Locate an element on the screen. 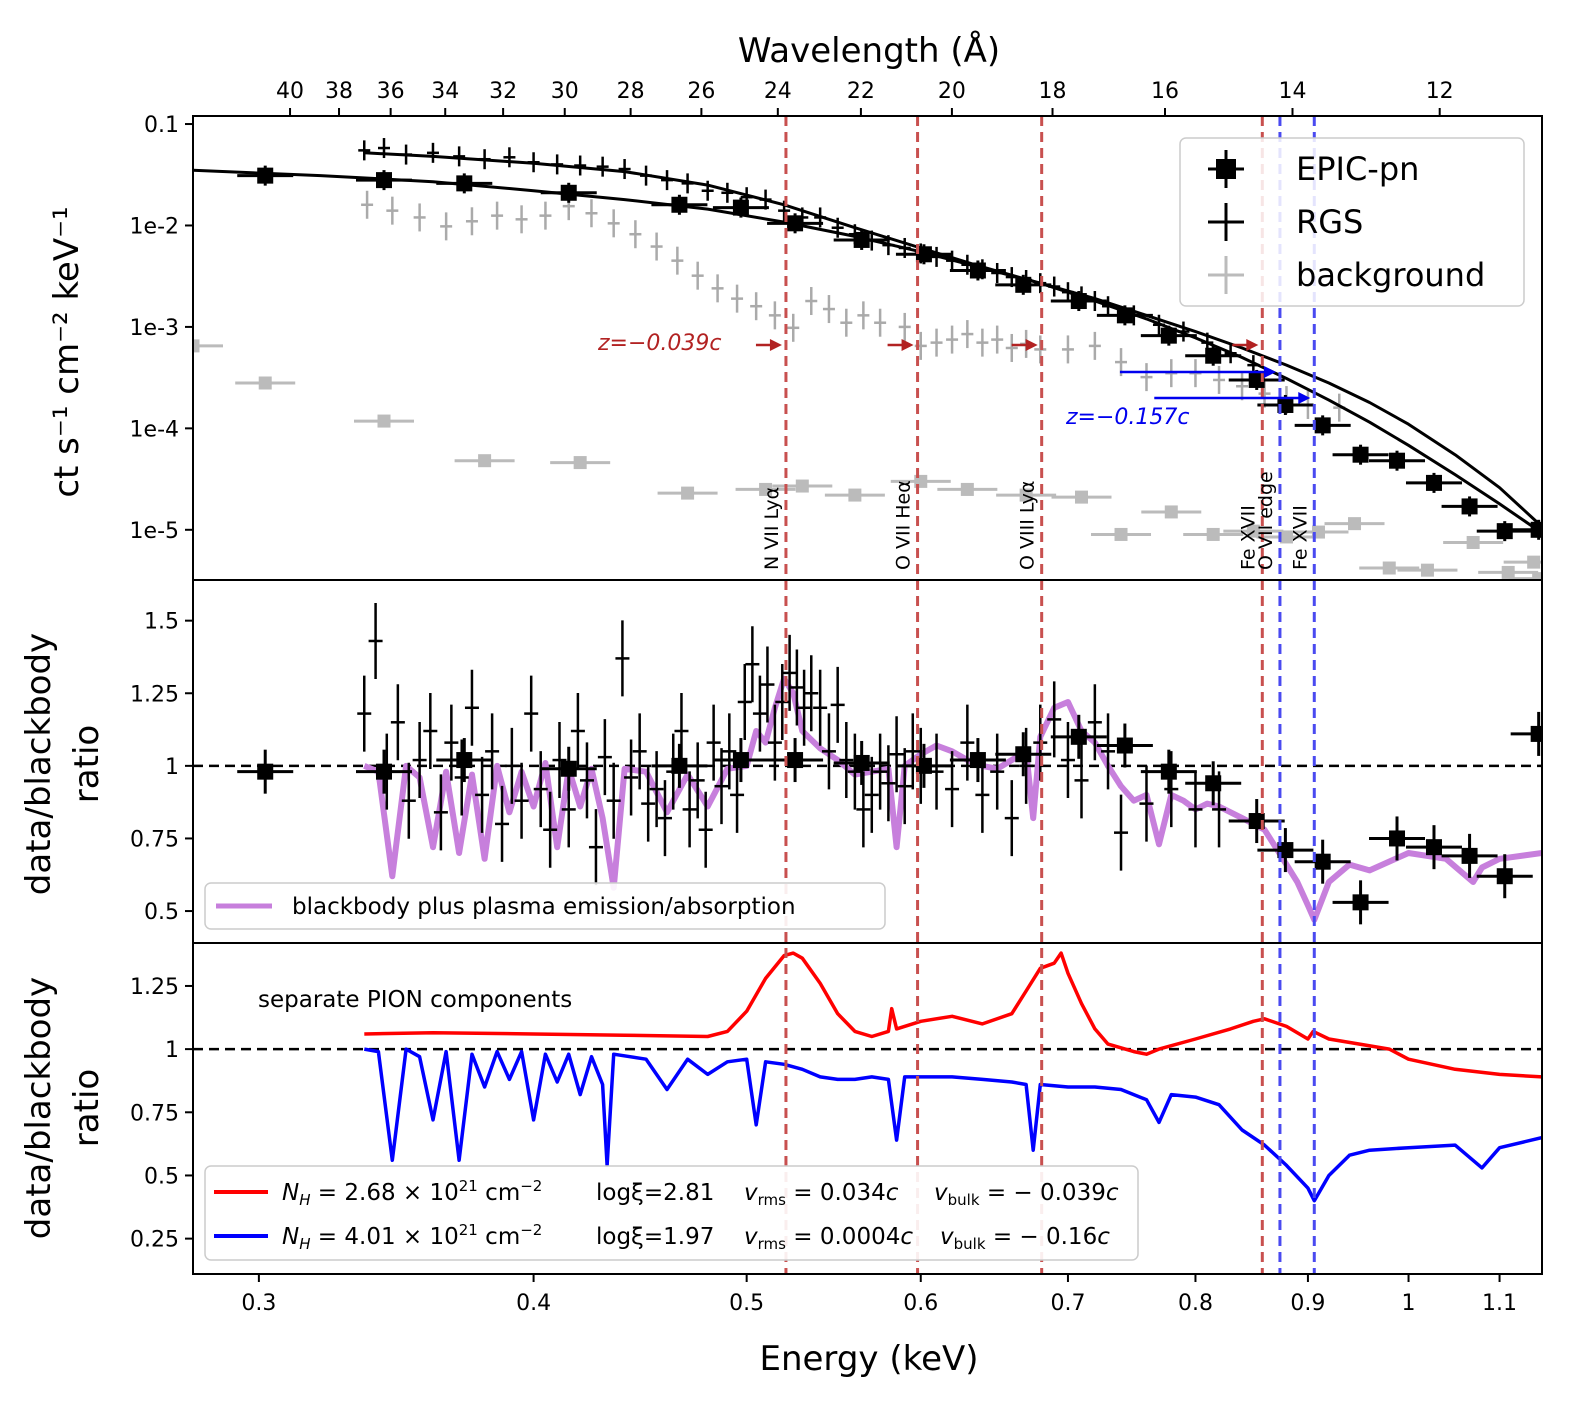  panel3-y-tick-label-3: 1 is located at coordinates (172, 1050).